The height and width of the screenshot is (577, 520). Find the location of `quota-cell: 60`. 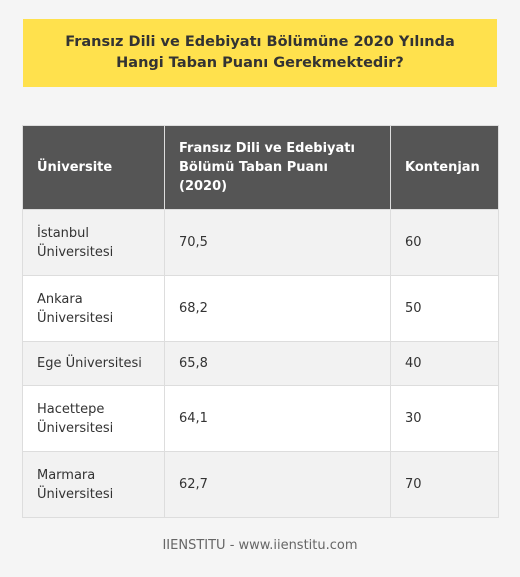

quota-cell: 60 is located at coordinates (444, 242).